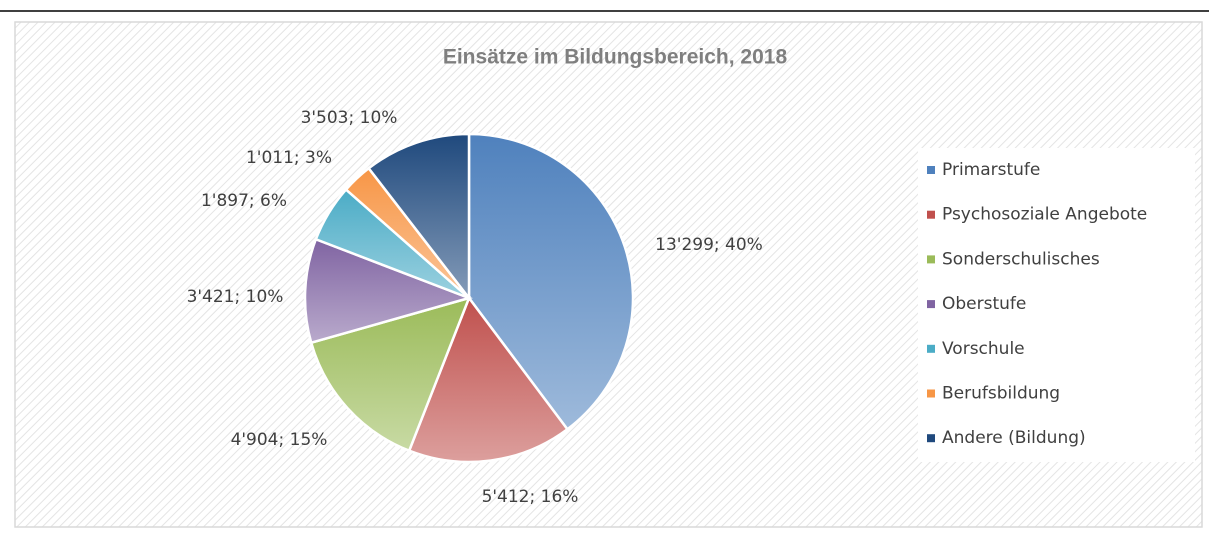 This screenshot has height=538, width=1209. Describe the element at coordinates (279, 440) in the screenshot. I see `data-label: 4'904; 15%` at that location.